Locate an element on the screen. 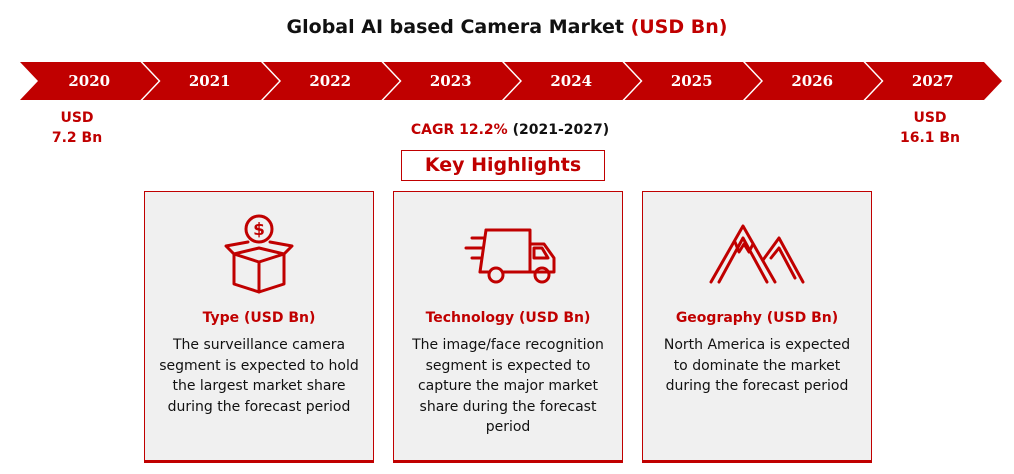  key-highlights-heading: Key Highlights is located at coordinates (503, 165).